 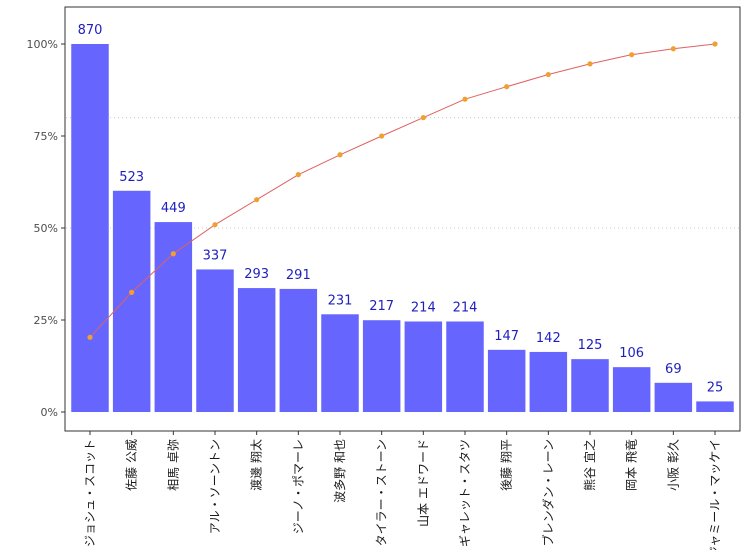 I want to click on x-category-label: 波多野 和也, so click(x=340, y=471).